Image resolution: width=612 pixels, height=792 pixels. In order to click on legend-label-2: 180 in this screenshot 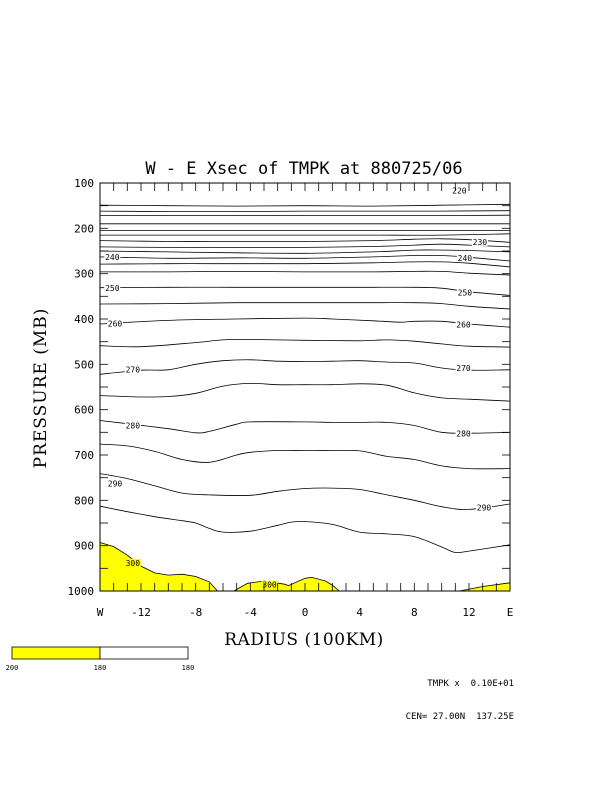, I will do `click(188, 668)`.